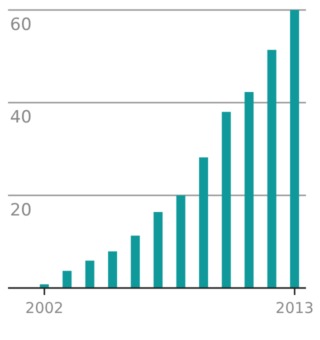  What do you see at coordinates (21, 25) in the screenshot?
I see `y-tick-label: 60` at bounding box center [21, 25].